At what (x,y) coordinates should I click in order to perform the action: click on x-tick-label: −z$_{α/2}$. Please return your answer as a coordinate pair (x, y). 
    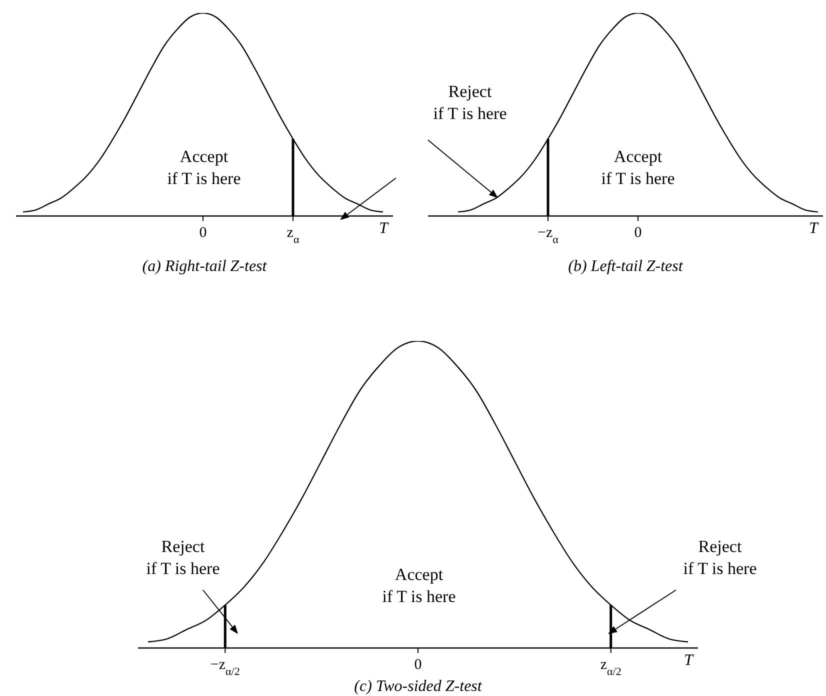
    Looking at the image, I should click on (225, 667).